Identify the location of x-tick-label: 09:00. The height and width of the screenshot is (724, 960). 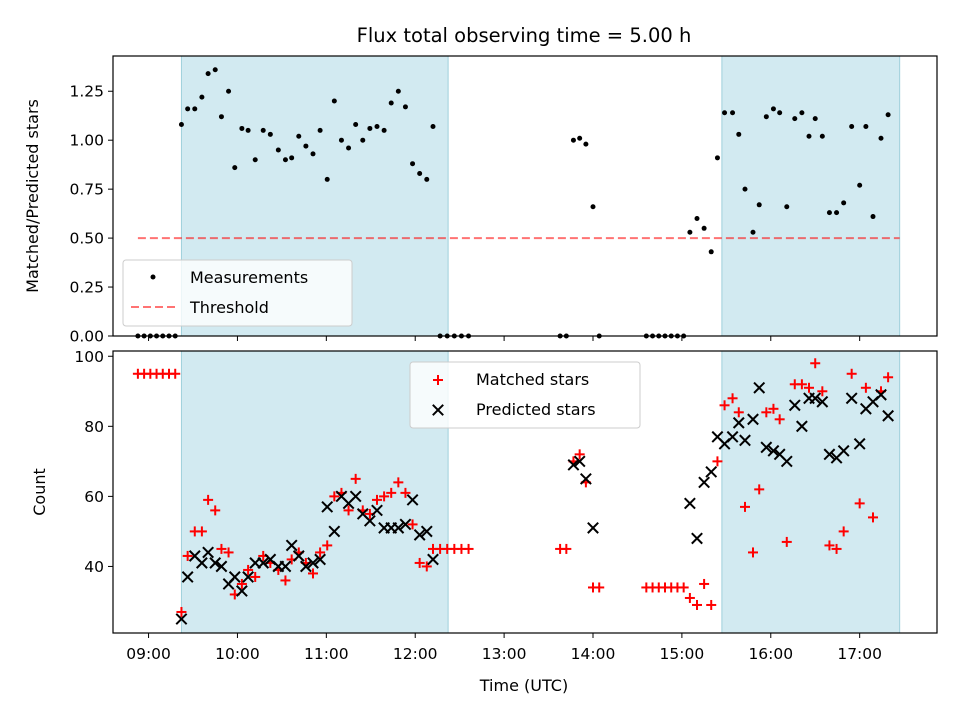
(148, 654).